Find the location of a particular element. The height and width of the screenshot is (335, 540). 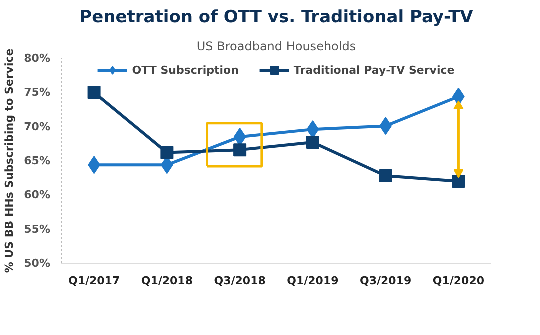

y-tick-label: 50% is located at coordinates (37, 263).